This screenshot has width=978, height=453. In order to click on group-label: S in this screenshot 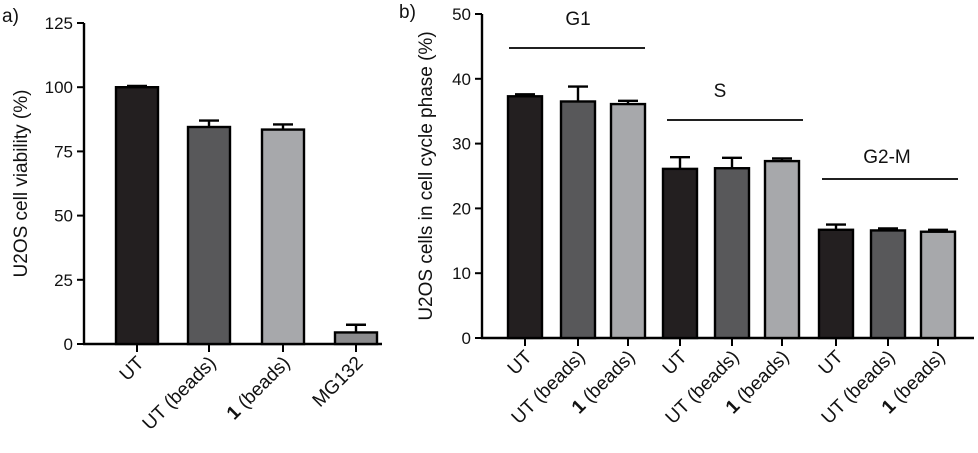, I will do `click(720, 91)`.